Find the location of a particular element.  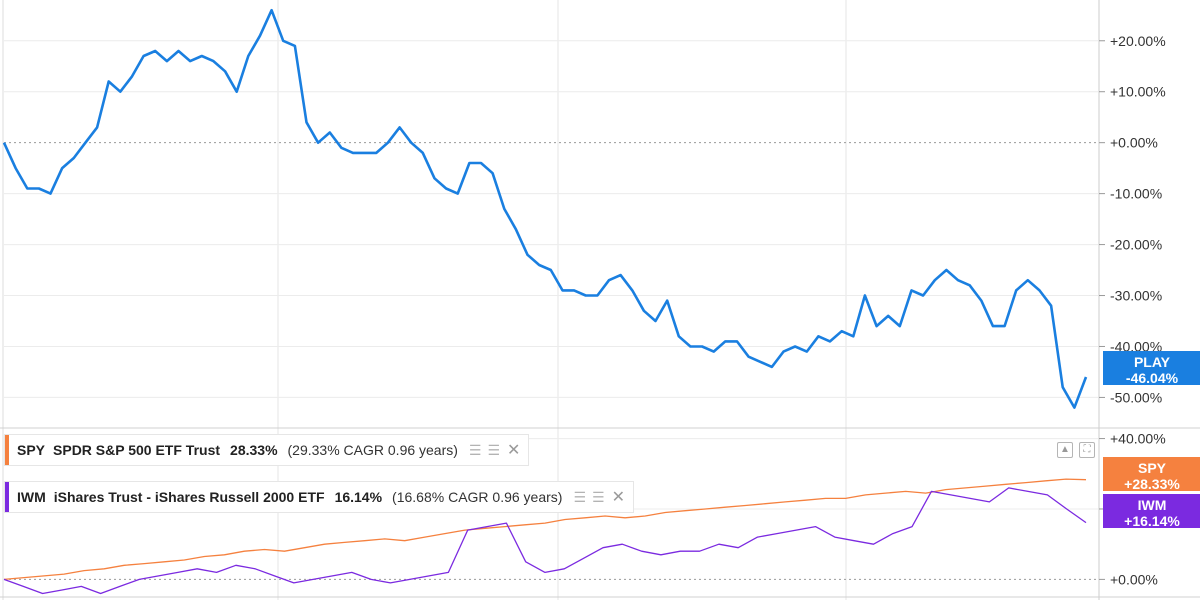

legend-name-iwm: iShares Trust - iShares Russell 2000 ETF is located at coordinates (189, 497).